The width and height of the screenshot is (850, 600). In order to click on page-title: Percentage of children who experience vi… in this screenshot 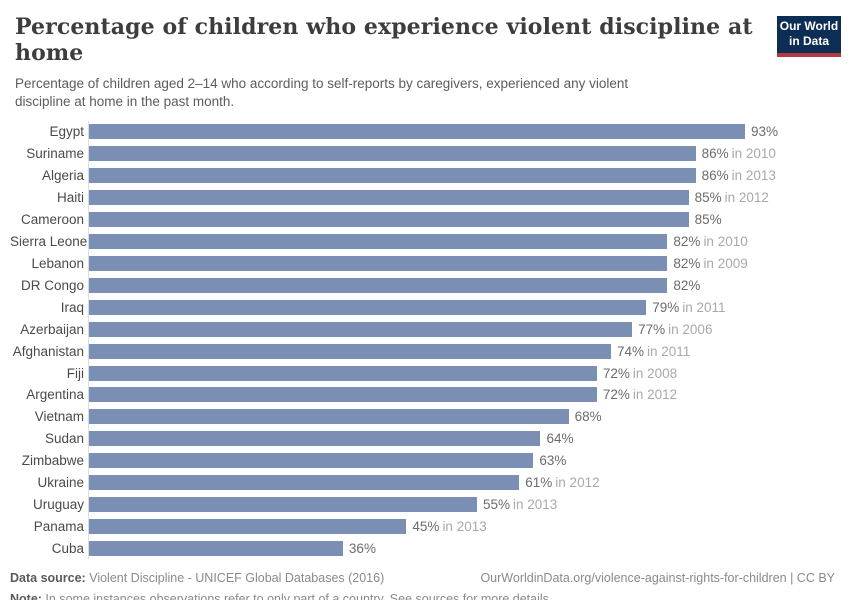, I will do `click(384, 40)`.